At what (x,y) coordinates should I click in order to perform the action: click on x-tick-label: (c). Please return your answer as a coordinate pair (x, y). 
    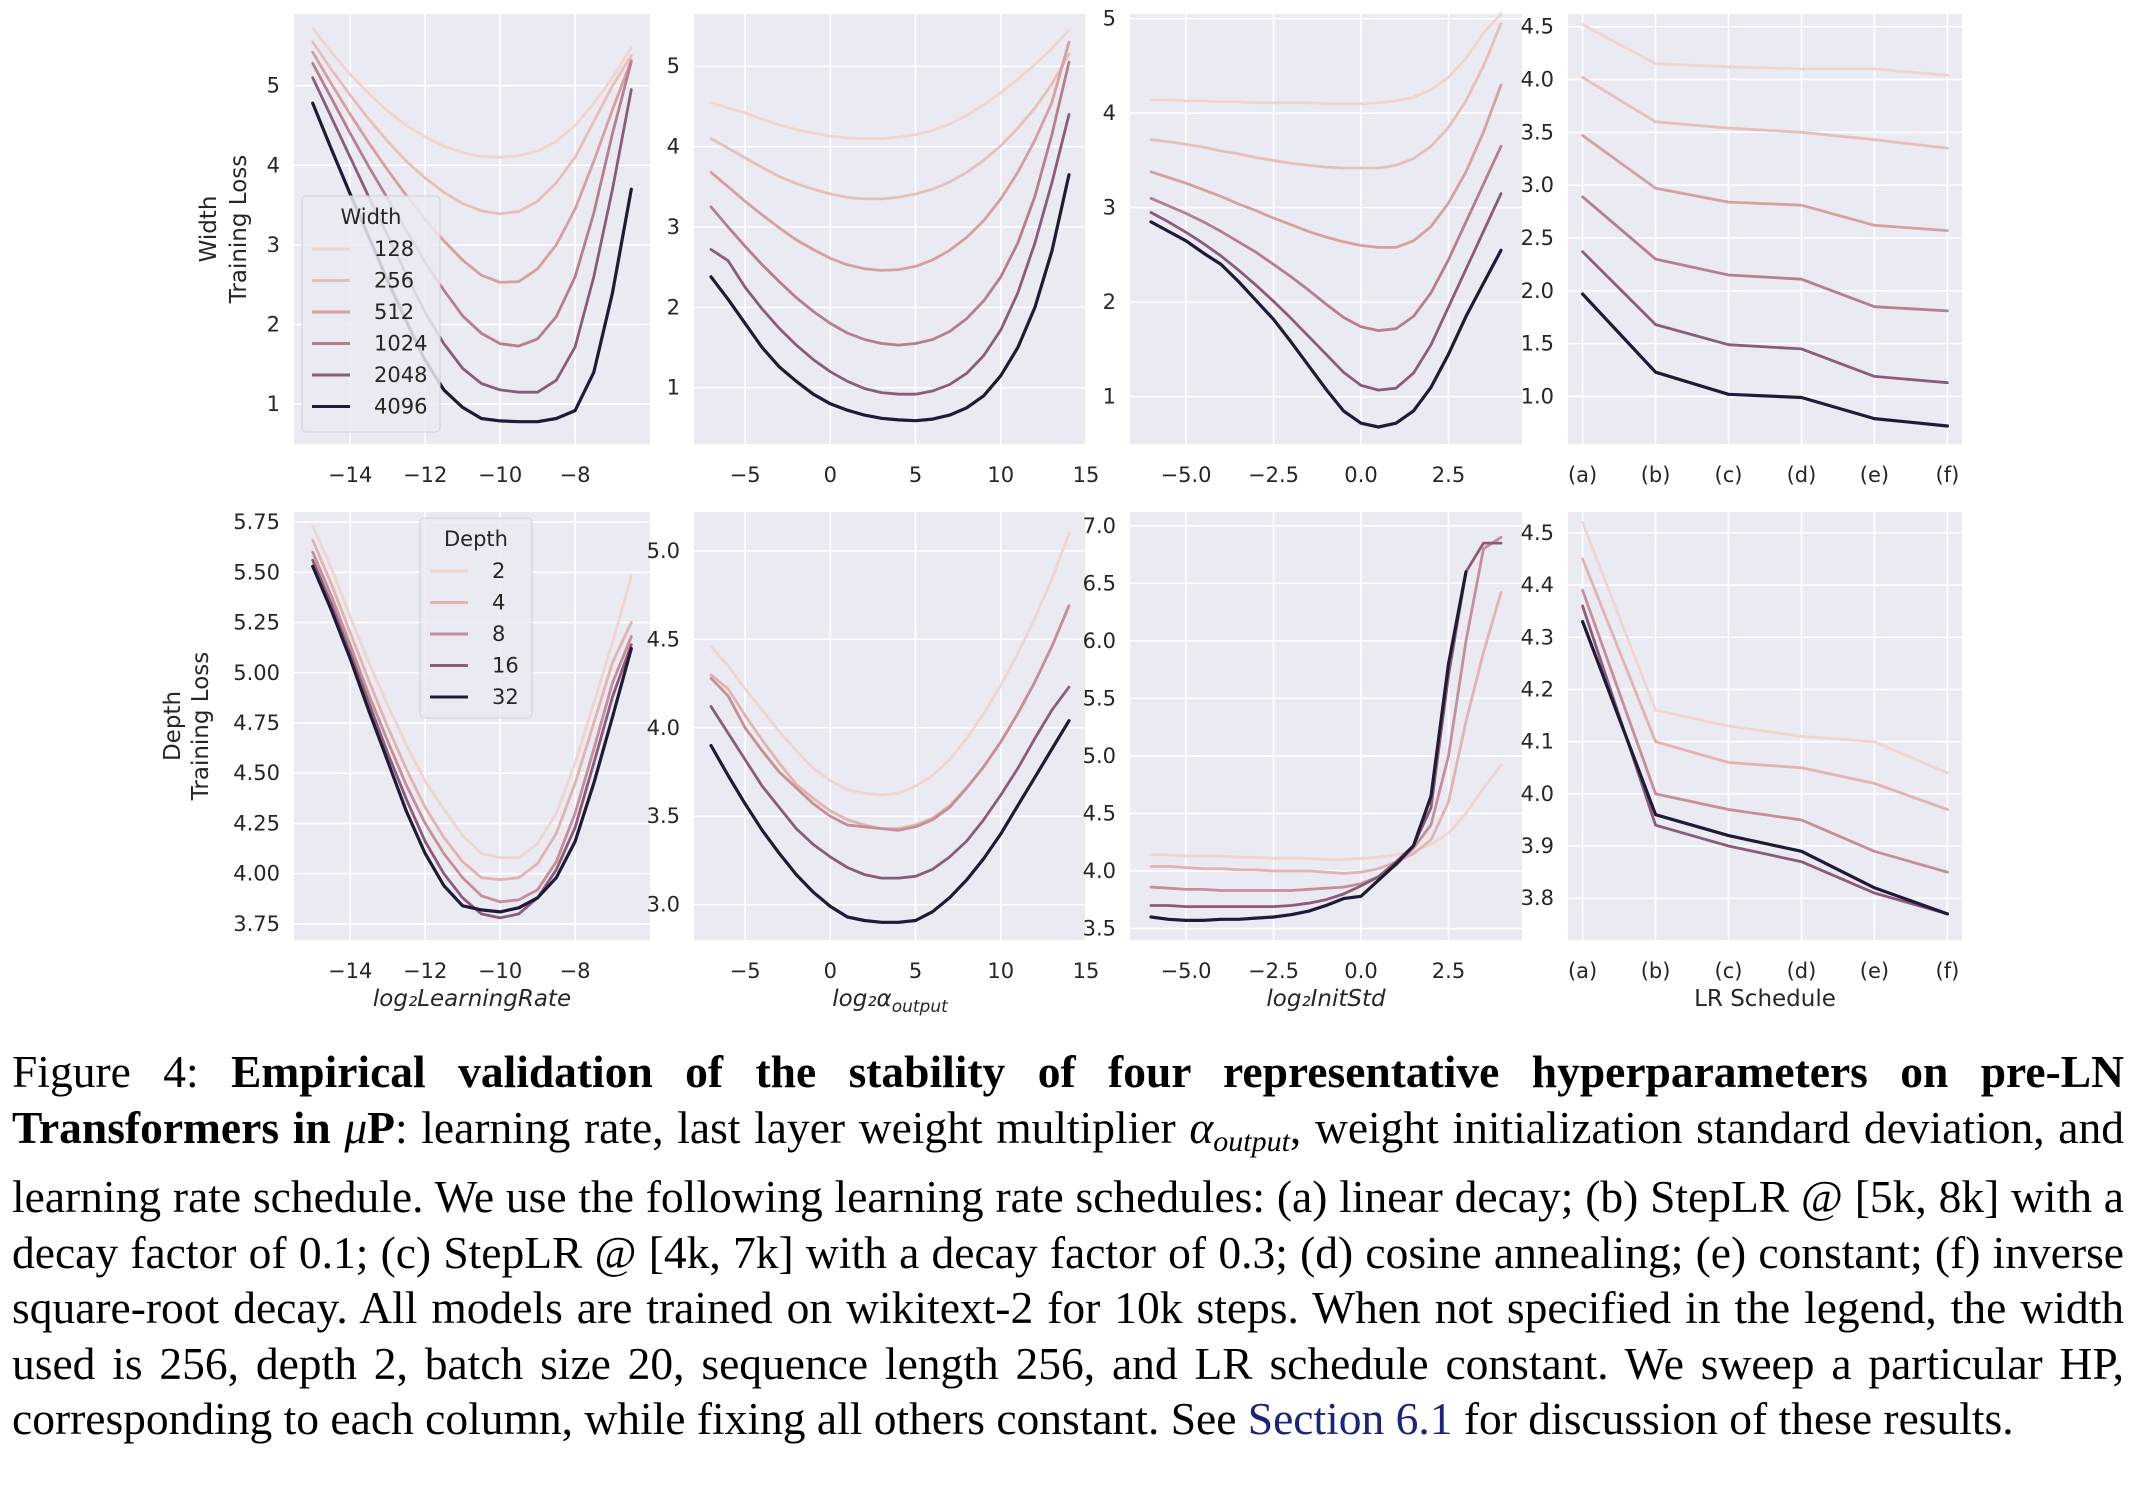
    Looking at the image, I should click on (1729, 475).